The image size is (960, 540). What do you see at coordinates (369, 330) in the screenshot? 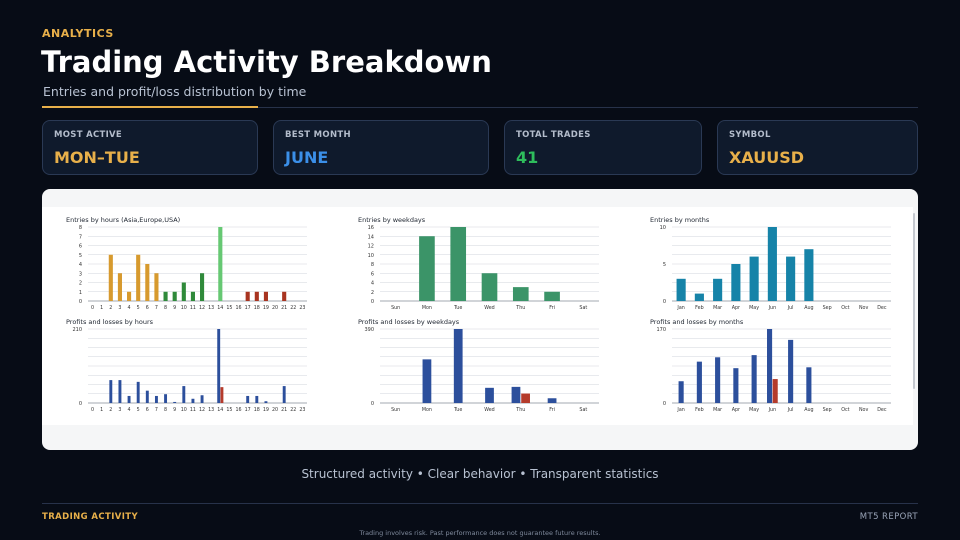
I see `y-tick-label: 390` at bounding box center [369, 330].